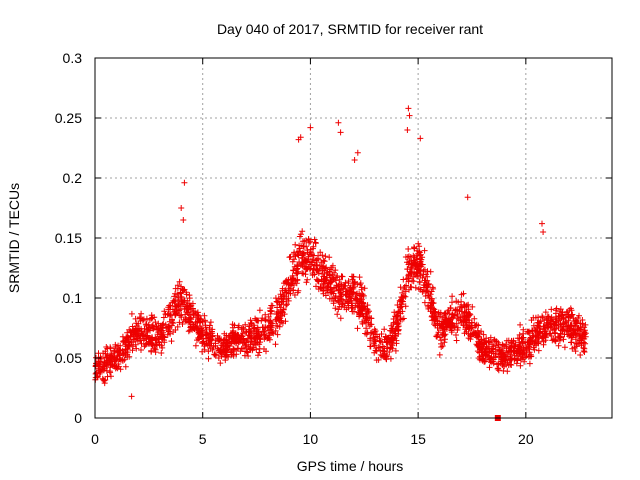 The image size is (640, 480). What do you see at coordinates (68, 118) in the screenshot?
I see `y-tick-label: 0.25` at bounding box center [68, 118].